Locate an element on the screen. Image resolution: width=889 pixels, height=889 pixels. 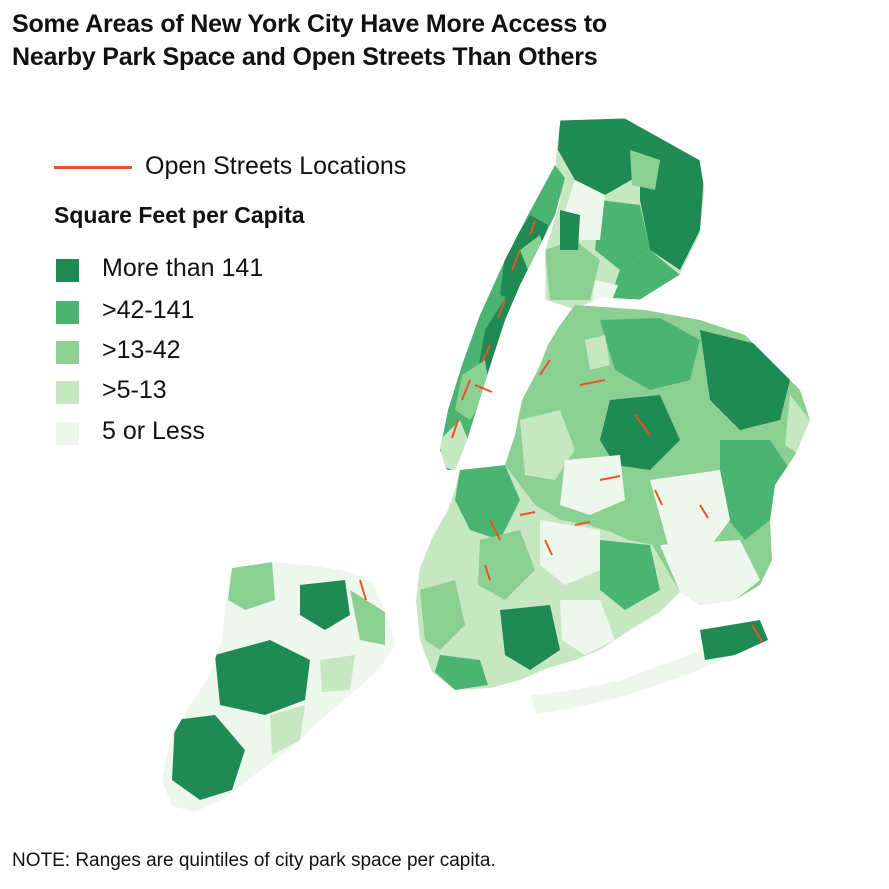
legend-label: More than 141 is located at coordinates (183, 268).